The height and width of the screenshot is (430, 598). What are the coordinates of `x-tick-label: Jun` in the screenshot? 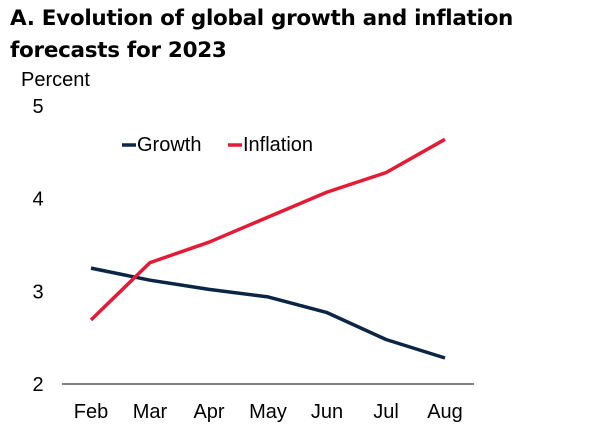 It's located at (327, 412).